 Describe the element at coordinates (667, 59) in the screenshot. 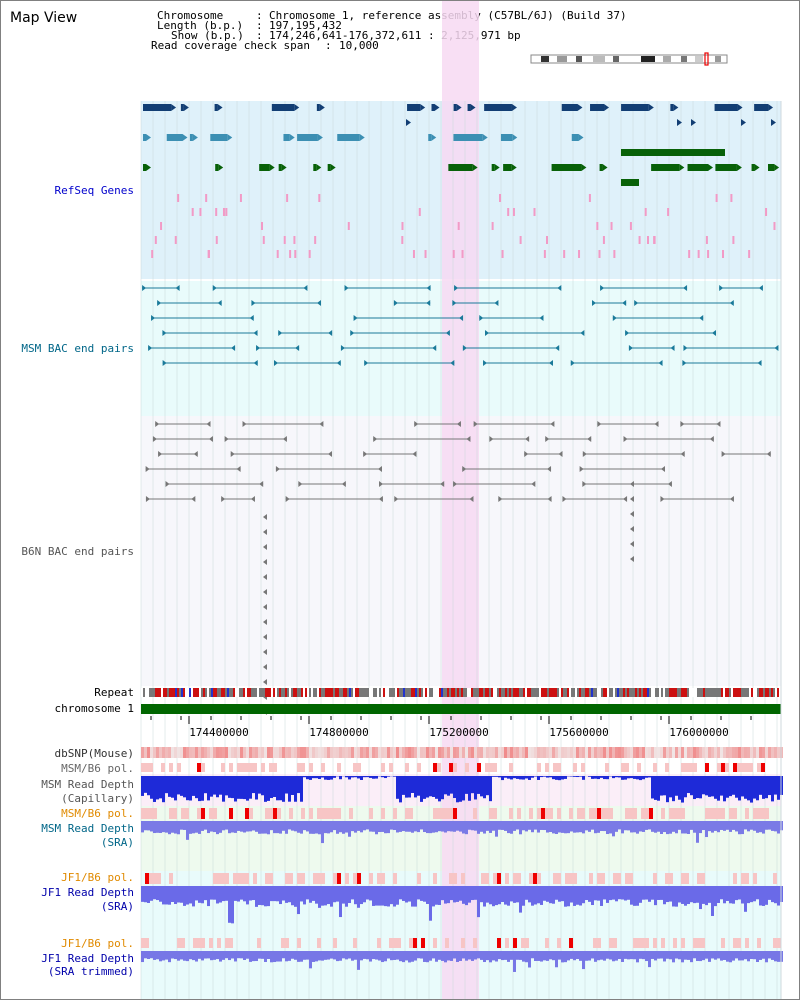

I see `ideogram-band` at that location.